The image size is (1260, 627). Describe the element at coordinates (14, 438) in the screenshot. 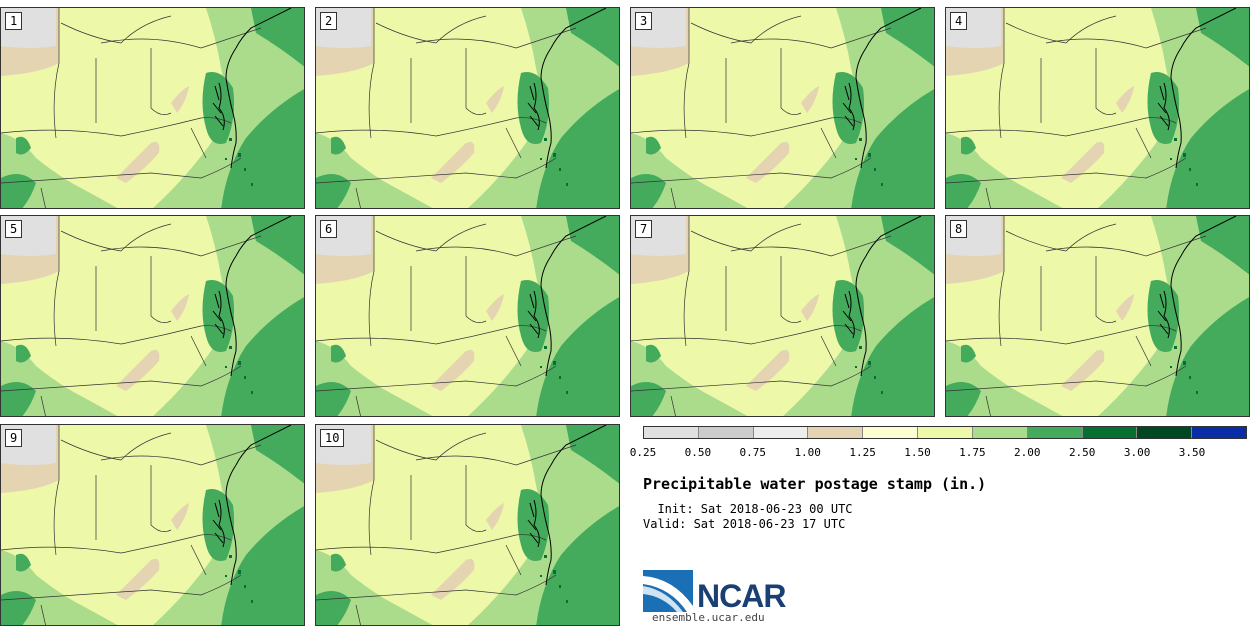

I see `member-number-9: 9` at that location.